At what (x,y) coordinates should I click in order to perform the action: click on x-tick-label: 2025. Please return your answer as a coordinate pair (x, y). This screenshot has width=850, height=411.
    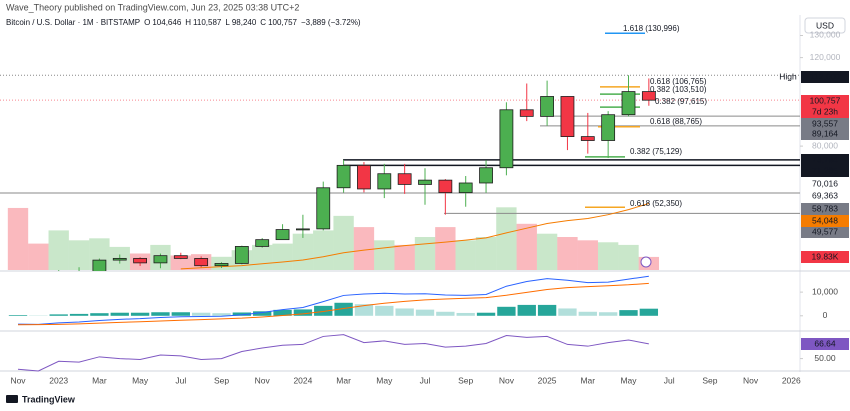
    Looking at the image, I should click on (547, 380).